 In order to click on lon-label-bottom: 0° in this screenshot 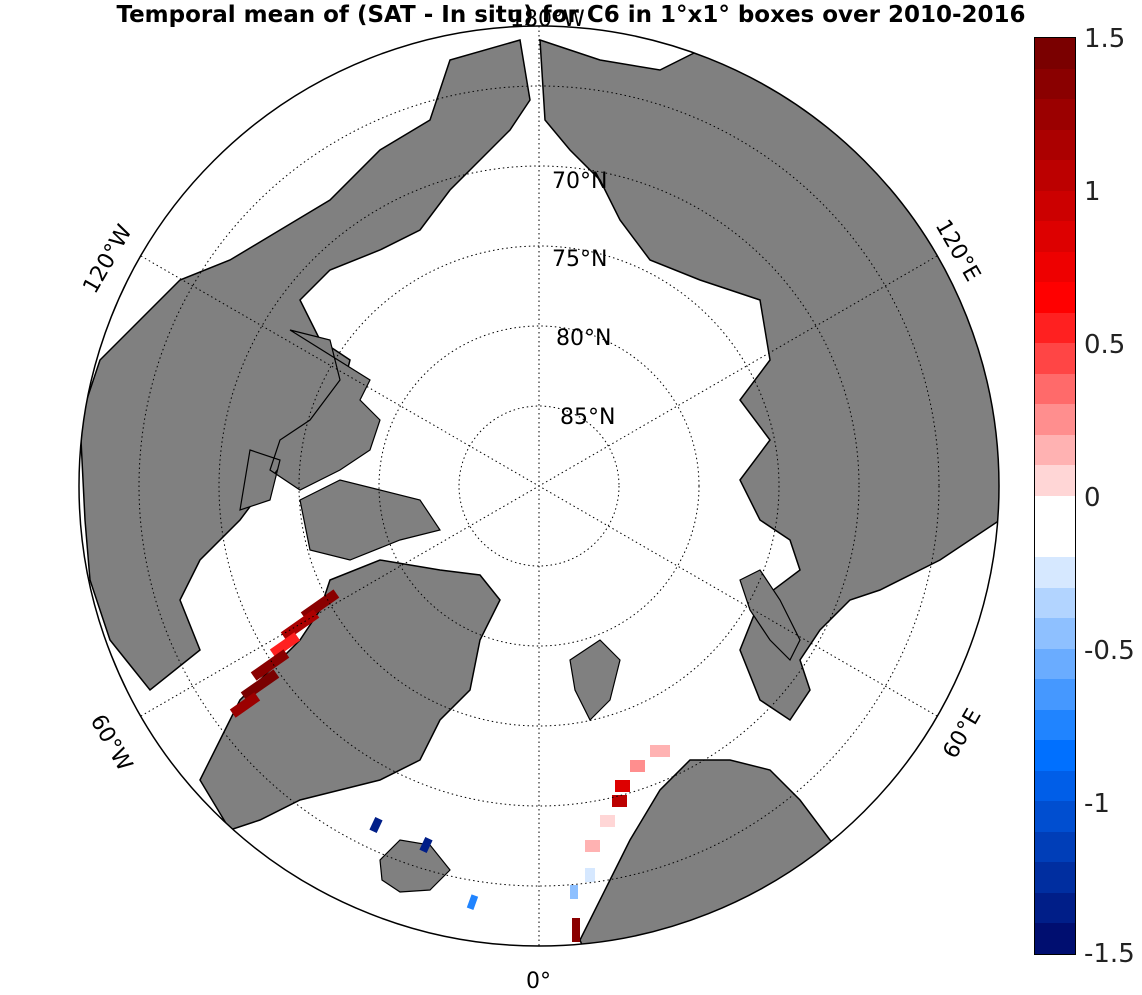, I will do `click(538, 981)`.